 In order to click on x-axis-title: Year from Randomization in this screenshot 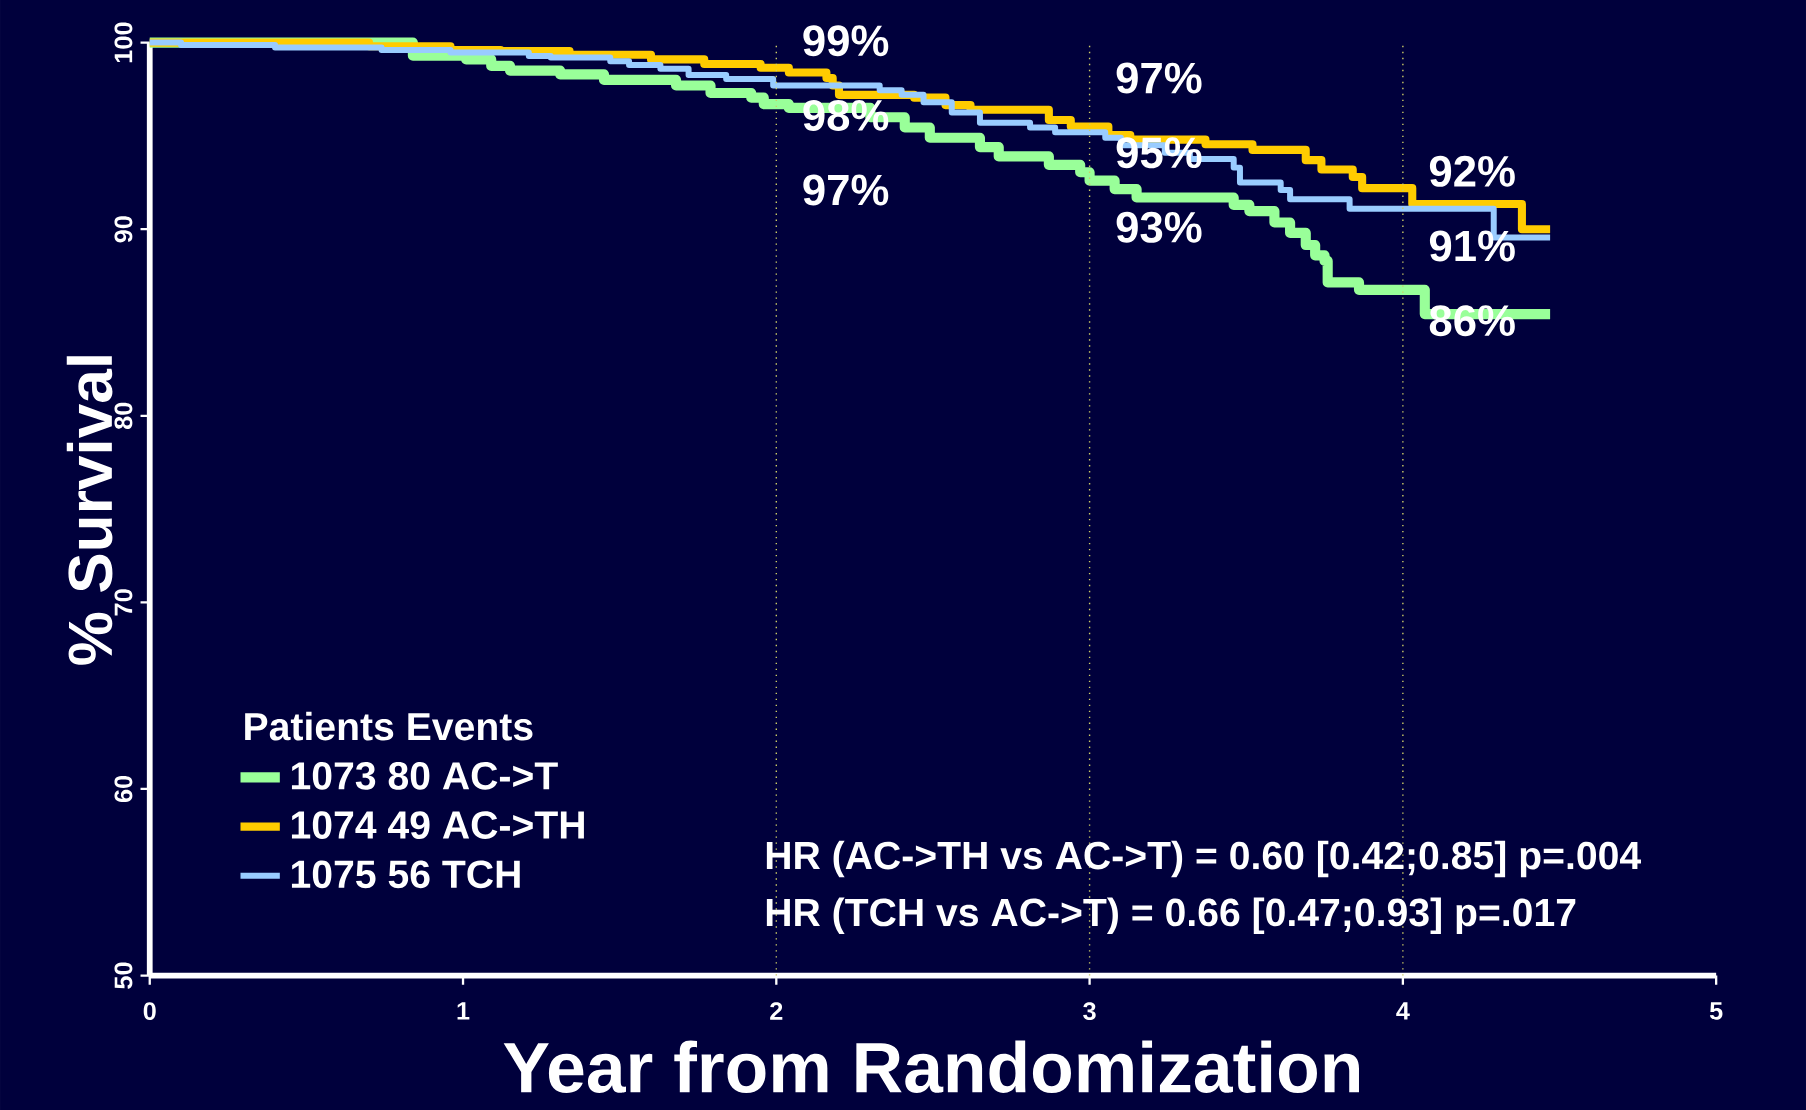, I will do `click(931, 1066)`.